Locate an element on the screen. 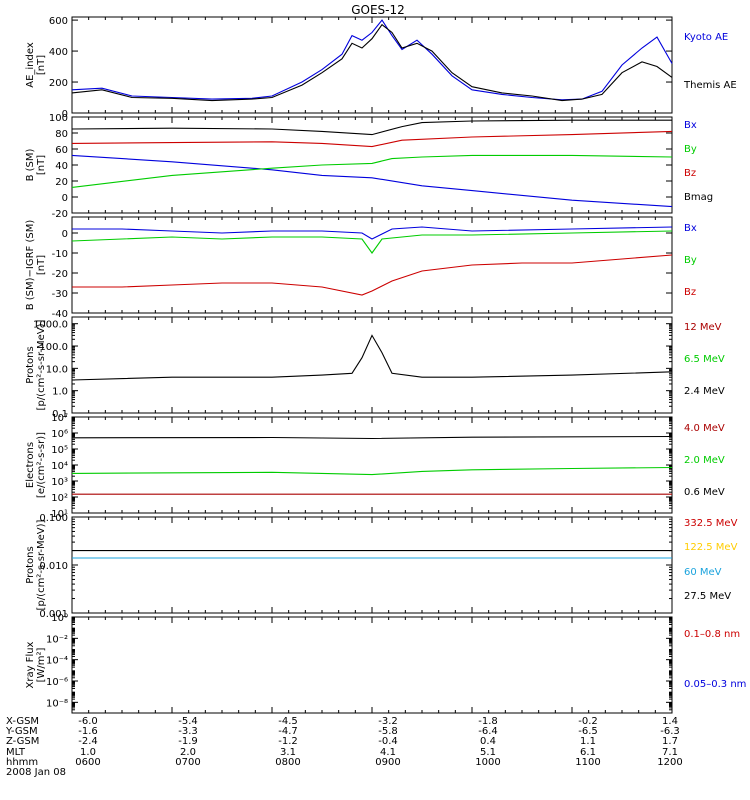  y-tick-label: -20 is located at coordinates (60, 274).